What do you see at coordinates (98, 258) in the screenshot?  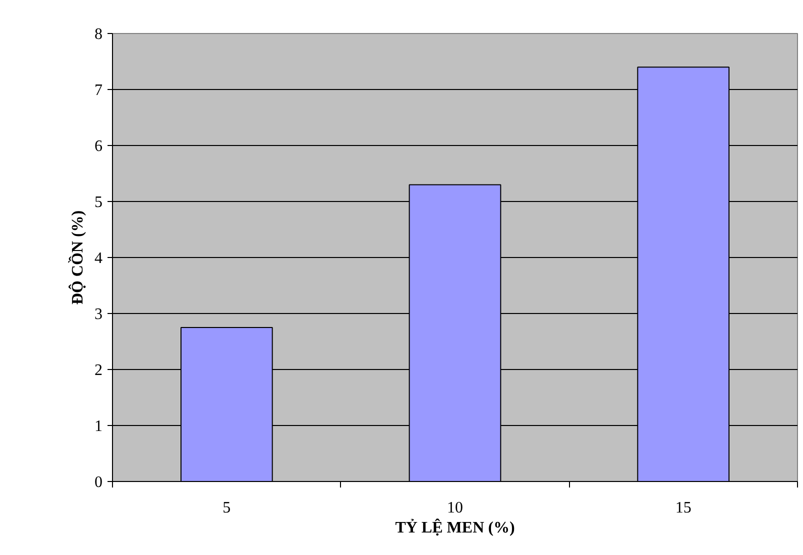 I see `y-tick-label: 4` at bounding box center [98, 258].